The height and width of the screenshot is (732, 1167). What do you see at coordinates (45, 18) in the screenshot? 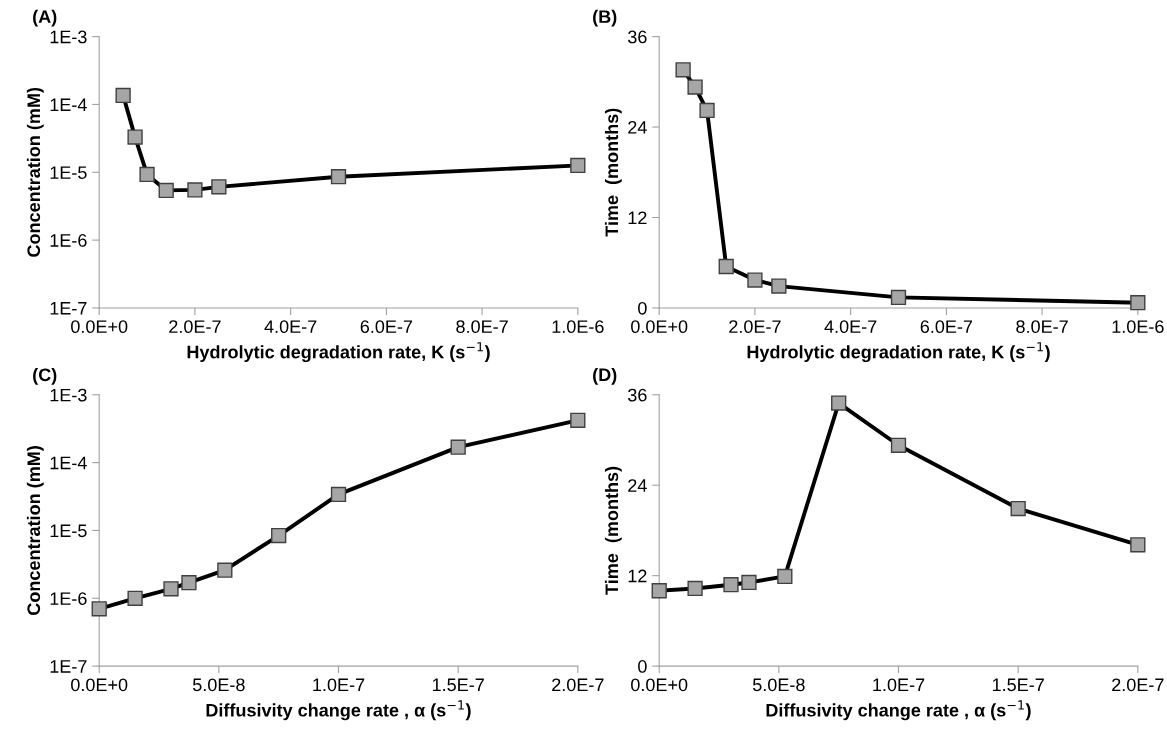
I see `chart-title: (A)` at bounding box center [45, 18].